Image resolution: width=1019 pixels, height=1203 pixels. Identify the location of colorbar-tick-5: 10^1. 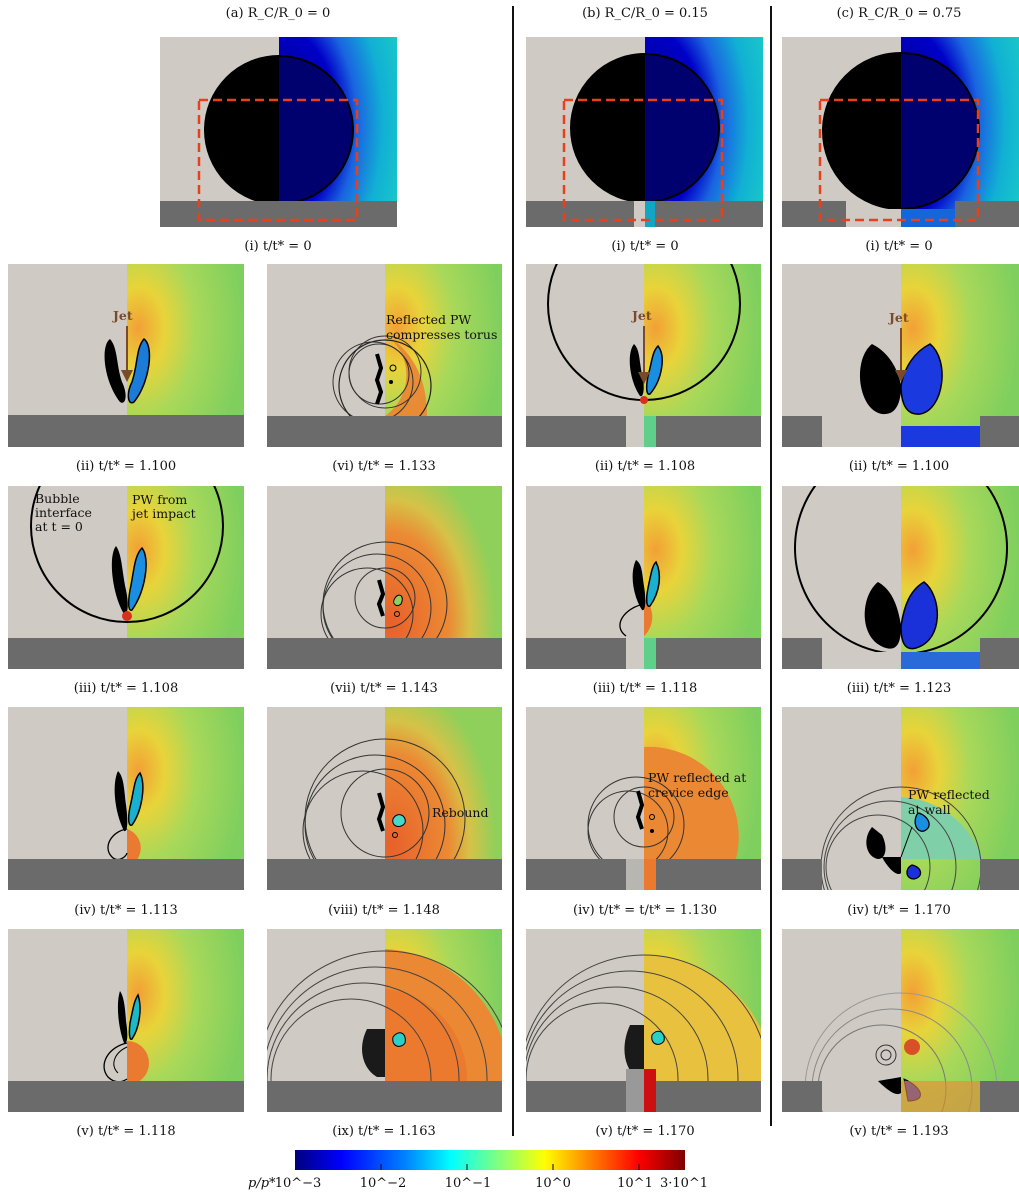
(635, 1183).